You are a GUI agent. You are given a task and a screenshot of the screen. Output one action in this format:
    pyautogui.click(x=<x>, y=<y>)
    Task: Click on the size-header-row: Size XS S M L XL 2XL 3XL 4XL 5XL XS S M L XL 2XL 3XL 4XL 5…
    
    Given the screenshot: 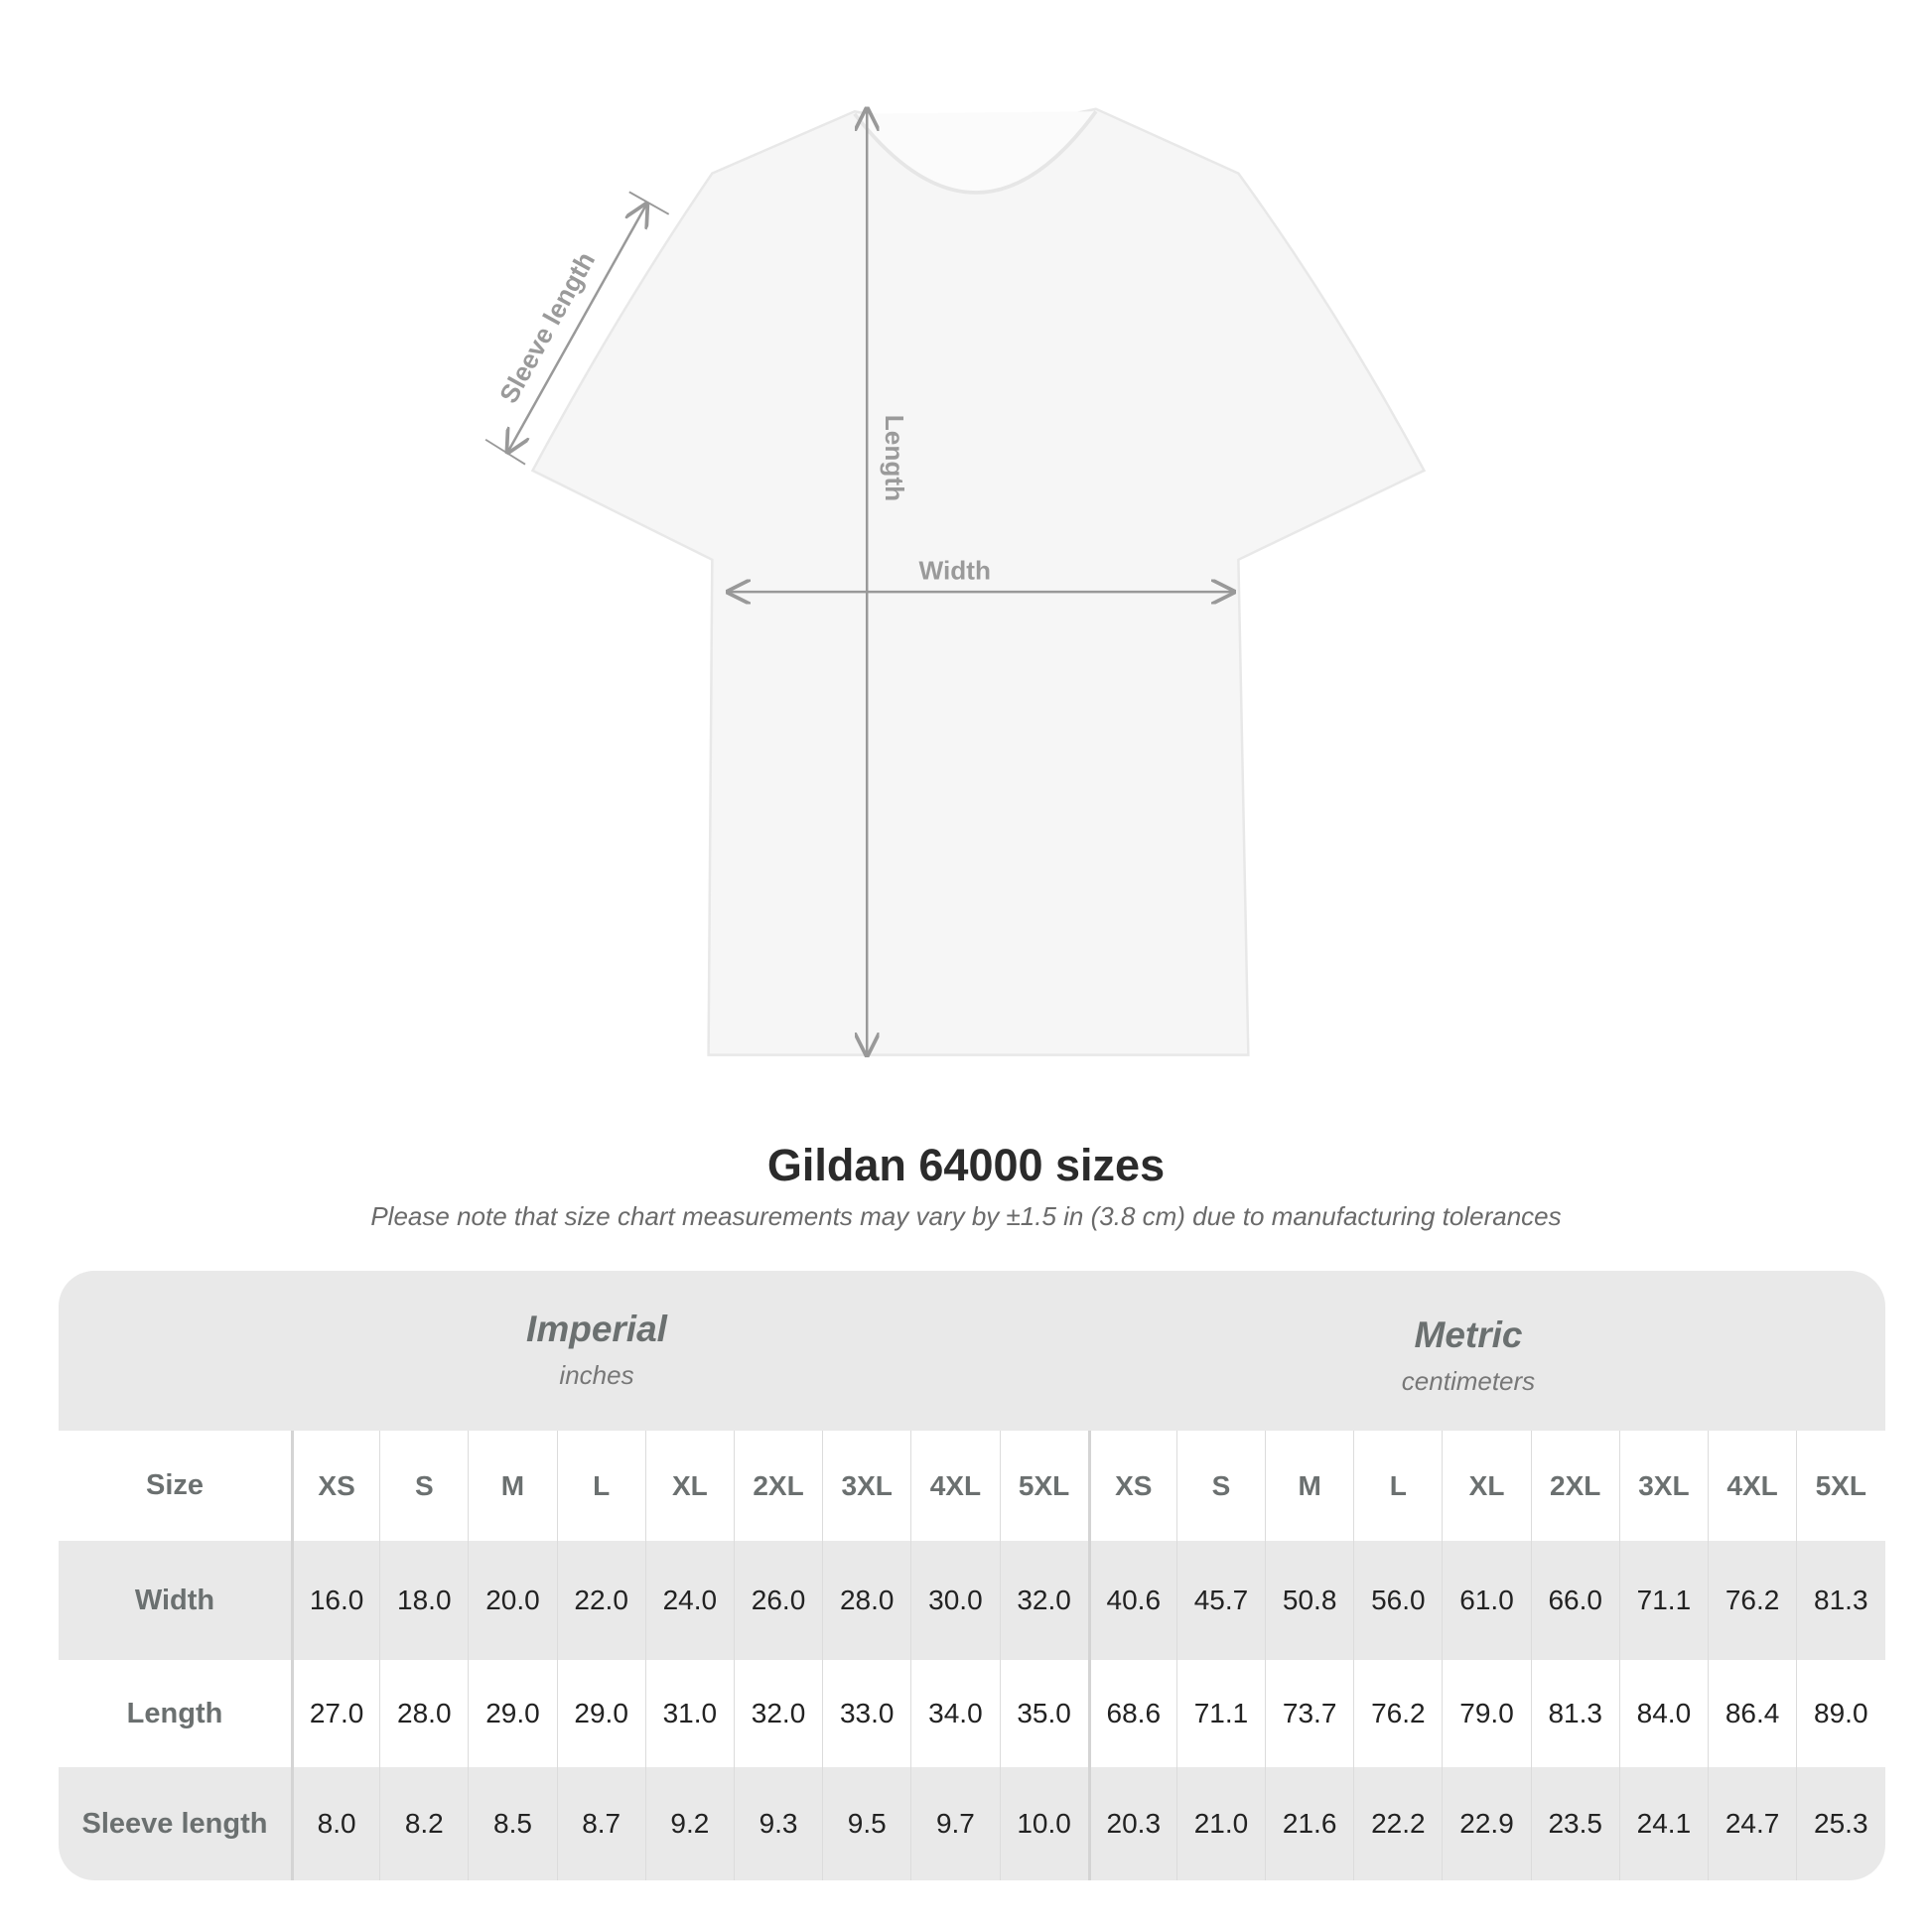 What is the action you would take?
    pyautogui.click(x=972, y=1486)
    